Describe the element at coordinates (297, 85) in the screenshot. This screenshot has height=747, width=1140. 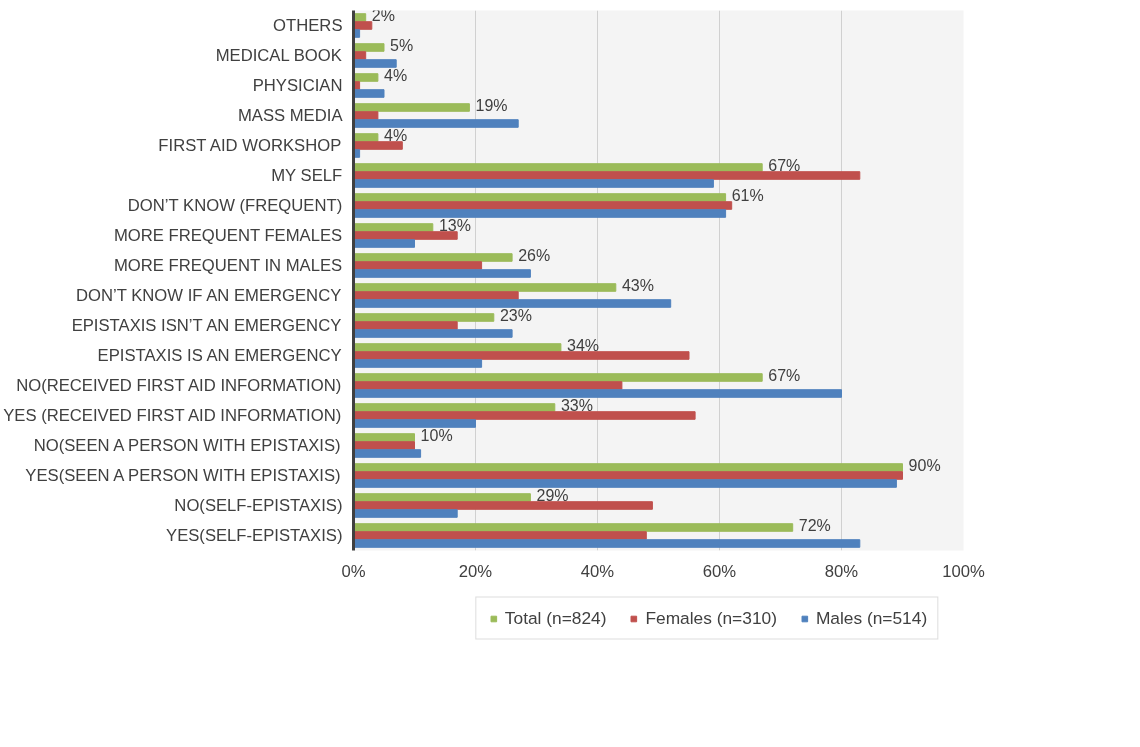
I see `y-tick-label: PHYSICIAN` at that location.